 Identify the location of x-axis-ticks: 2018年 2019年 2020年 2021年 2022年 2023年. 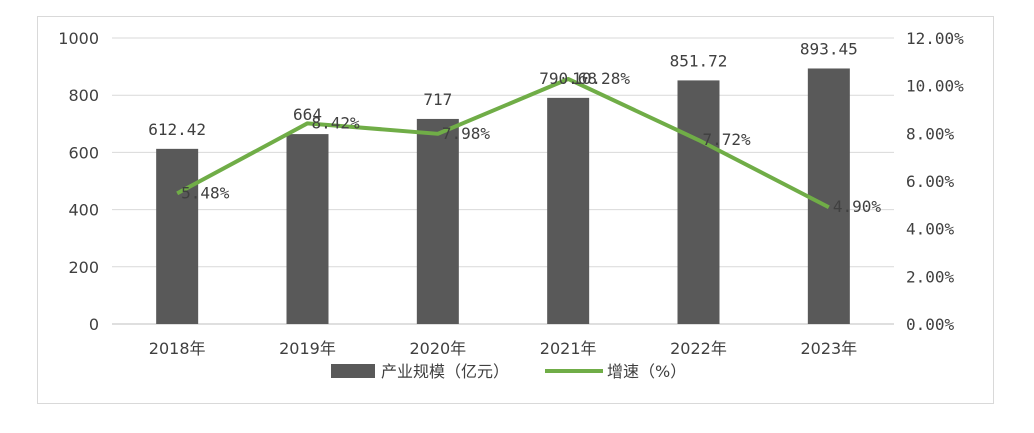
(503, 348).